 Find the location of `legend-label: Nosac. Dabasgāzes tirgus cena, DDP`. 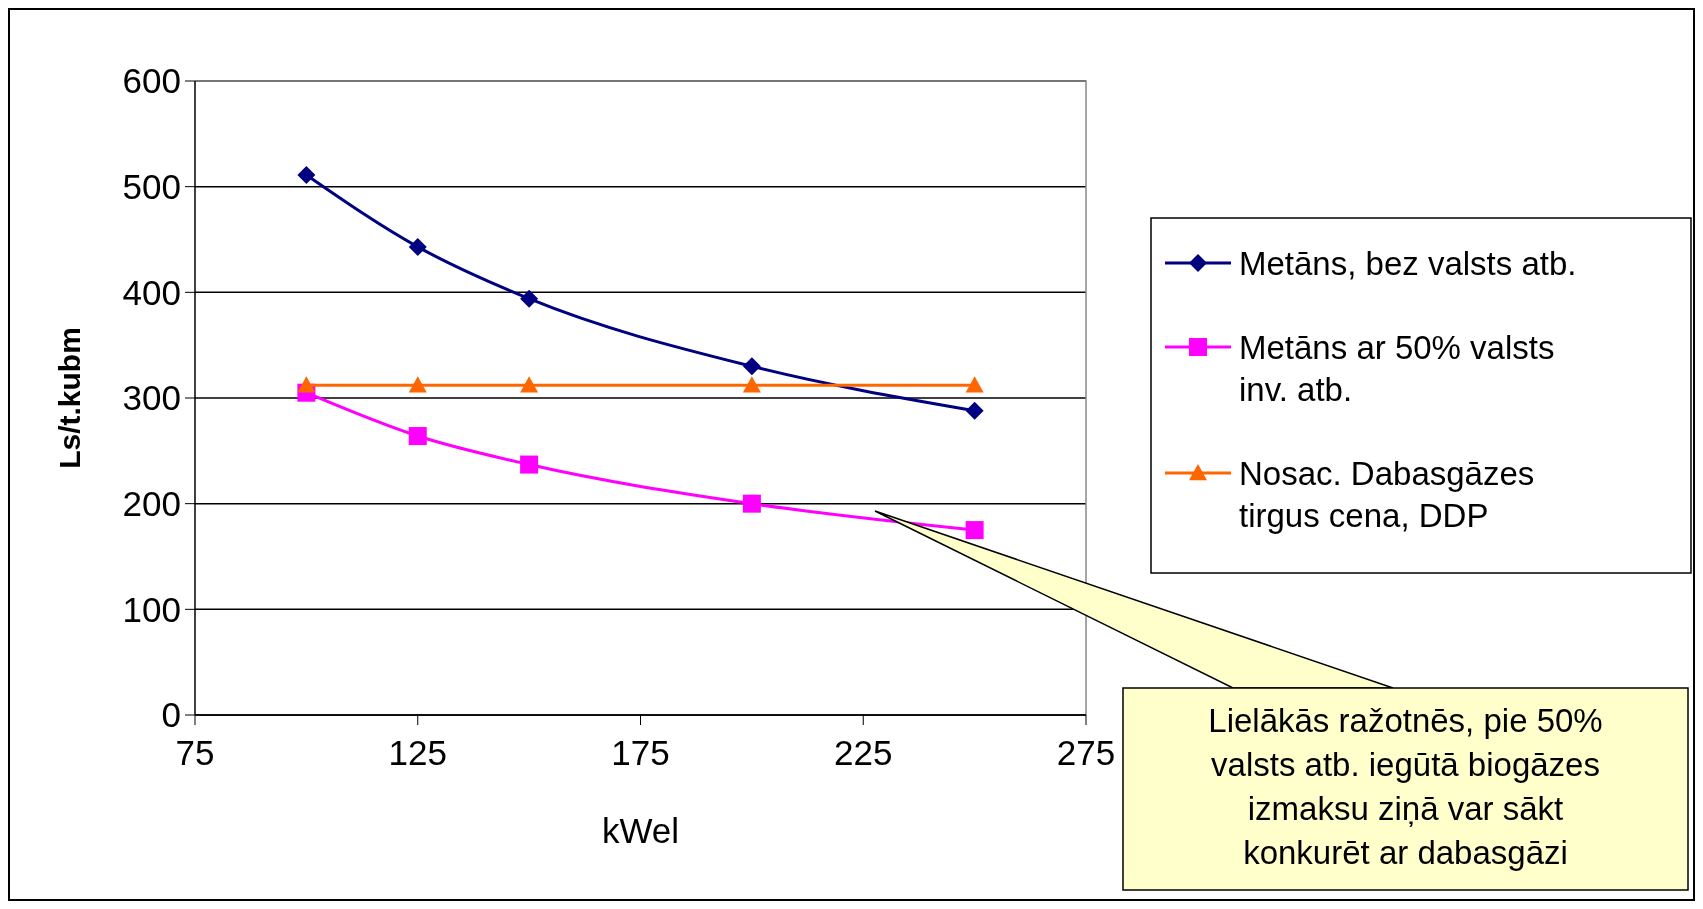

legend-label: Nosac. Dabasgāzes tirgus cena, DDP is located at coordinates (1387, 494).